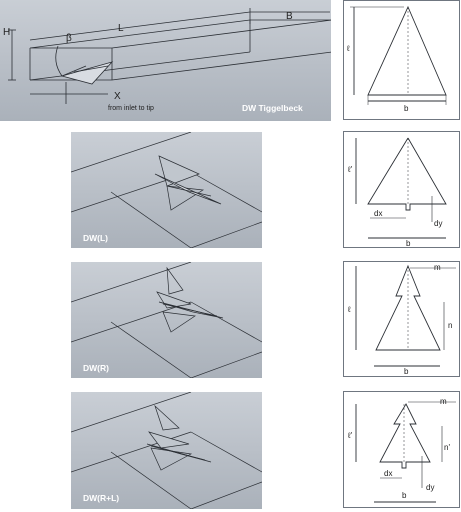  What do you see at coordinates (96, 238) in the screenshot?
I see `dw-l-title: DW(L)` at bounding box center [96, 238].